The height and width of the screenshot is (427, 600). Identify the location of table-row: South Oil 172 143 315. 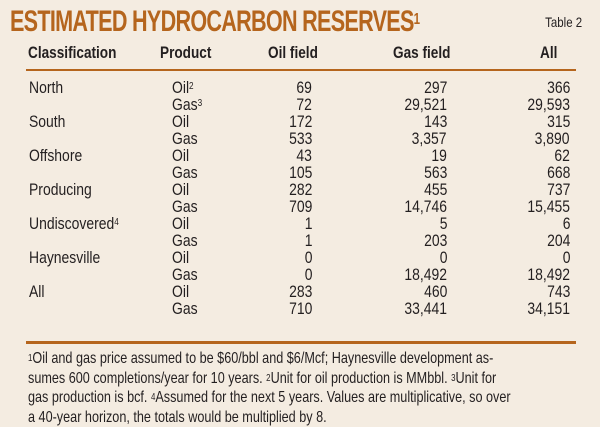
(300, 121).